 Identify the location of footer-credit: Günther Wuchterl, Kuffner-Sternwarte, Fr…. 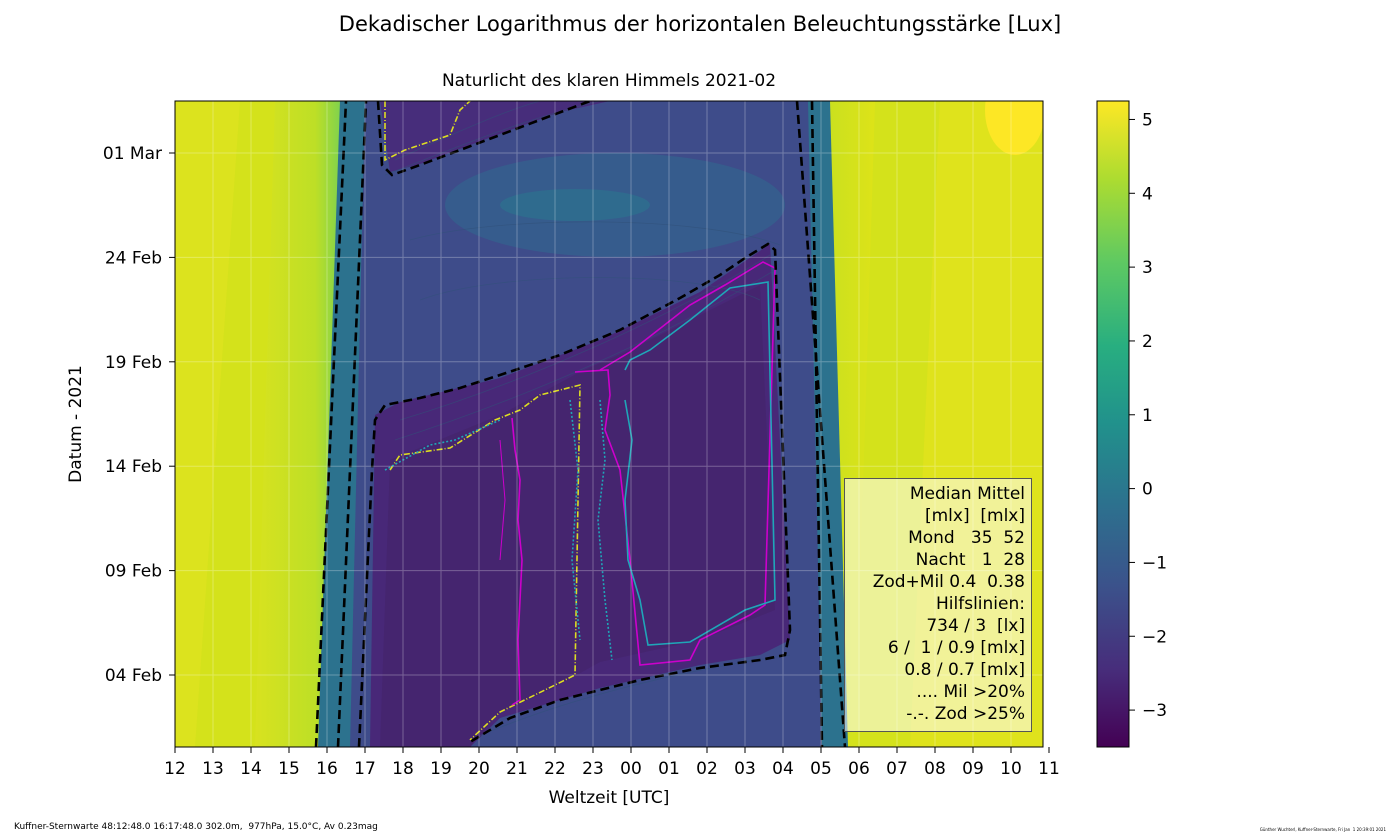
(1322, 829).